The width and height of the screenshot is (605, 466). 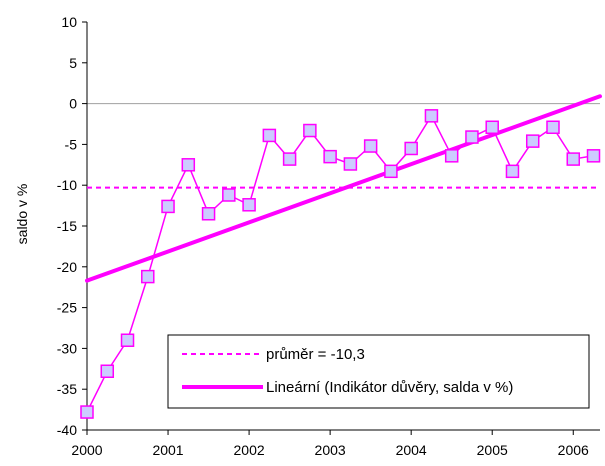 I want to click on x-tick-label: 2005, so click(x=492, y=450).